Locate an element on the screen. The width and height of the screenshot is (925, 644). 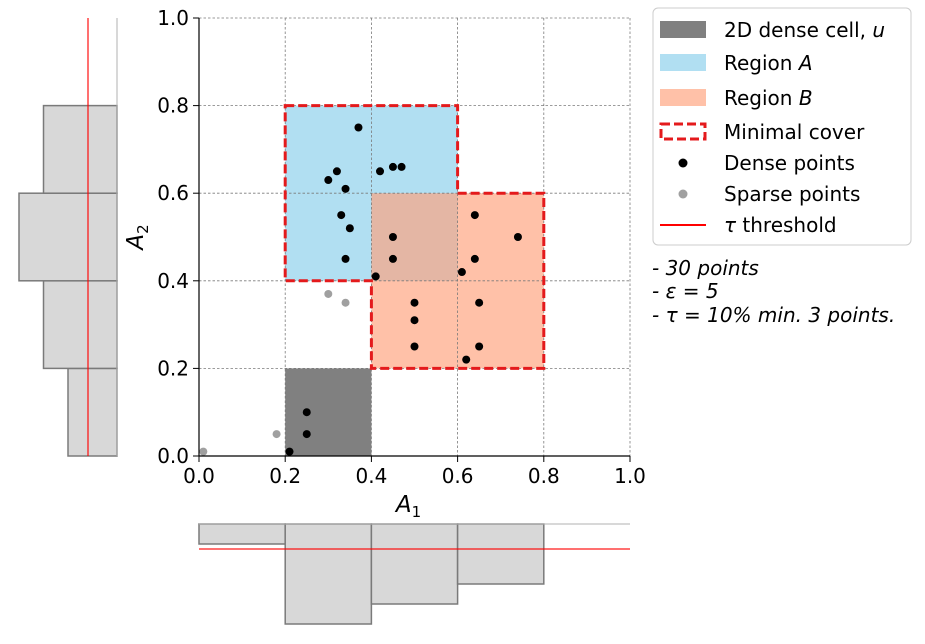
x-tick-label: 0.8 is located at coordinates (544, 476).